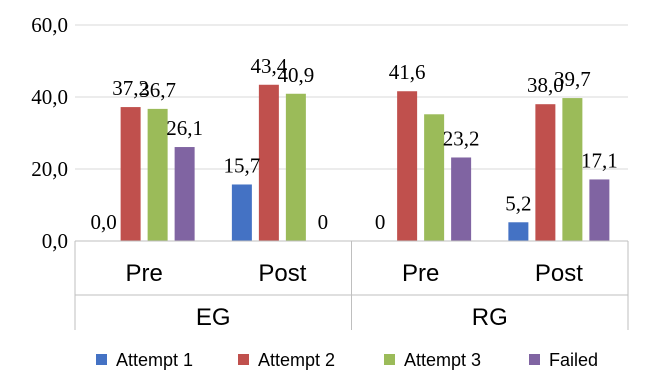 The width and height of the screenshot is (645, 372). Describe the element at coordinates (347, 360) in the screenshot. I see `legend: Attempt 1 Attempt 2 Attempt 3 Failed` at that location.